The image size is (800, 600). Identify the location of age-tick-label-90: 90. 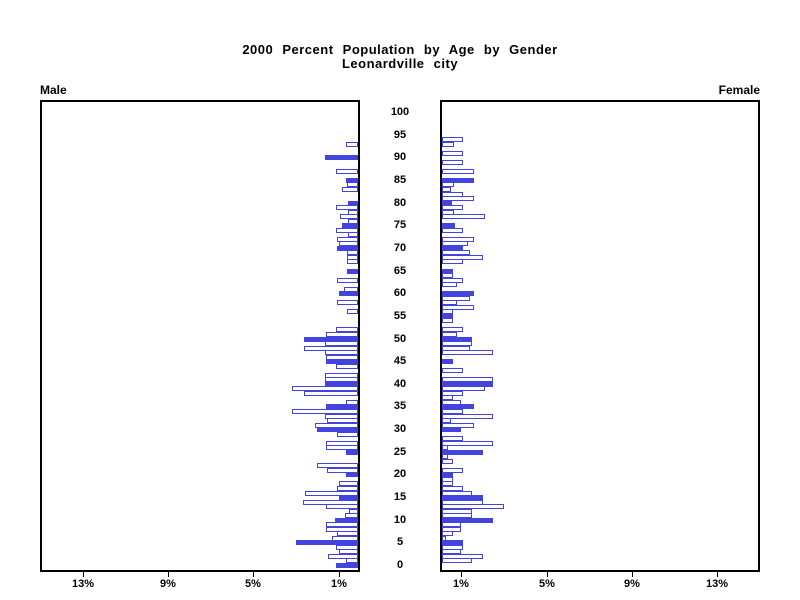
(400, 157).